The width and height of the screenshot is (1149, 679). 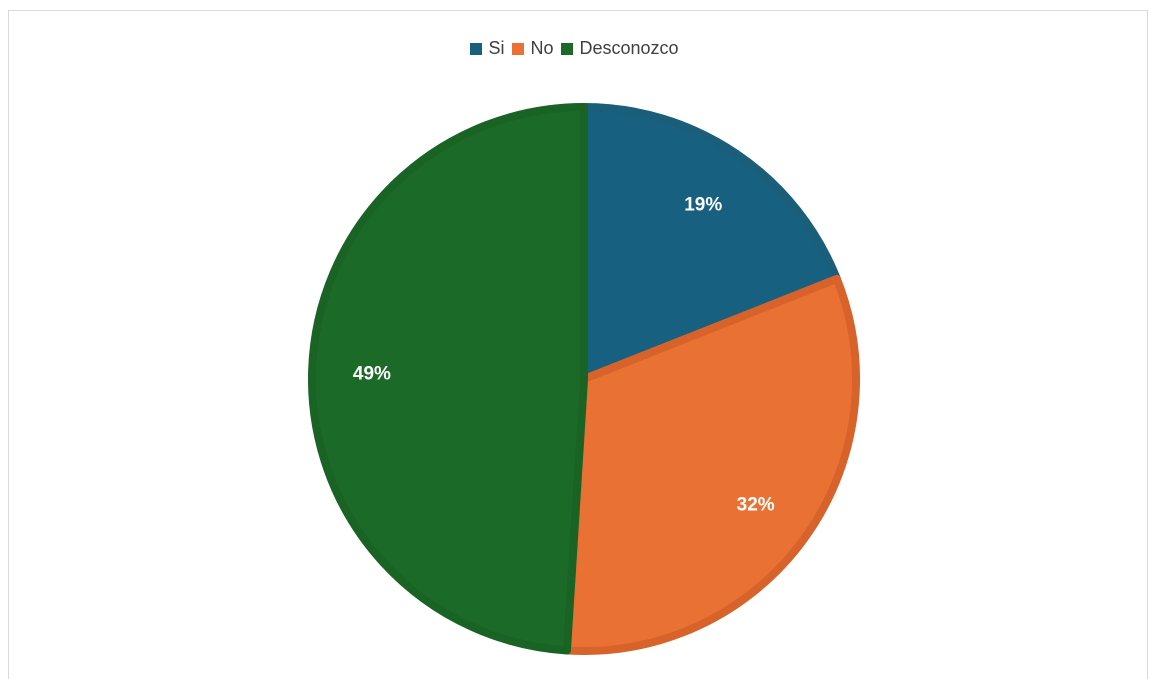 I want to click on legend-label-si: Si, so click(x=496, y=48).